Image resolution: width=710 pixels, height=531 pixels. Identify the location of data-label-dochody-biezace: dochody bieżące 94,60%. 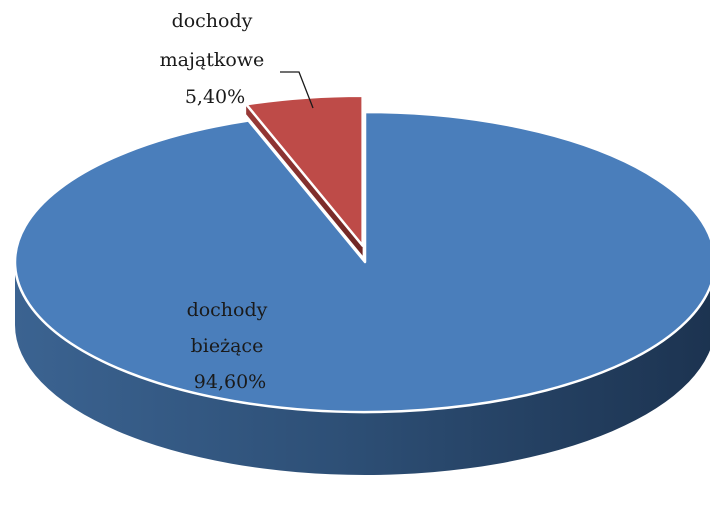
(230, 346).